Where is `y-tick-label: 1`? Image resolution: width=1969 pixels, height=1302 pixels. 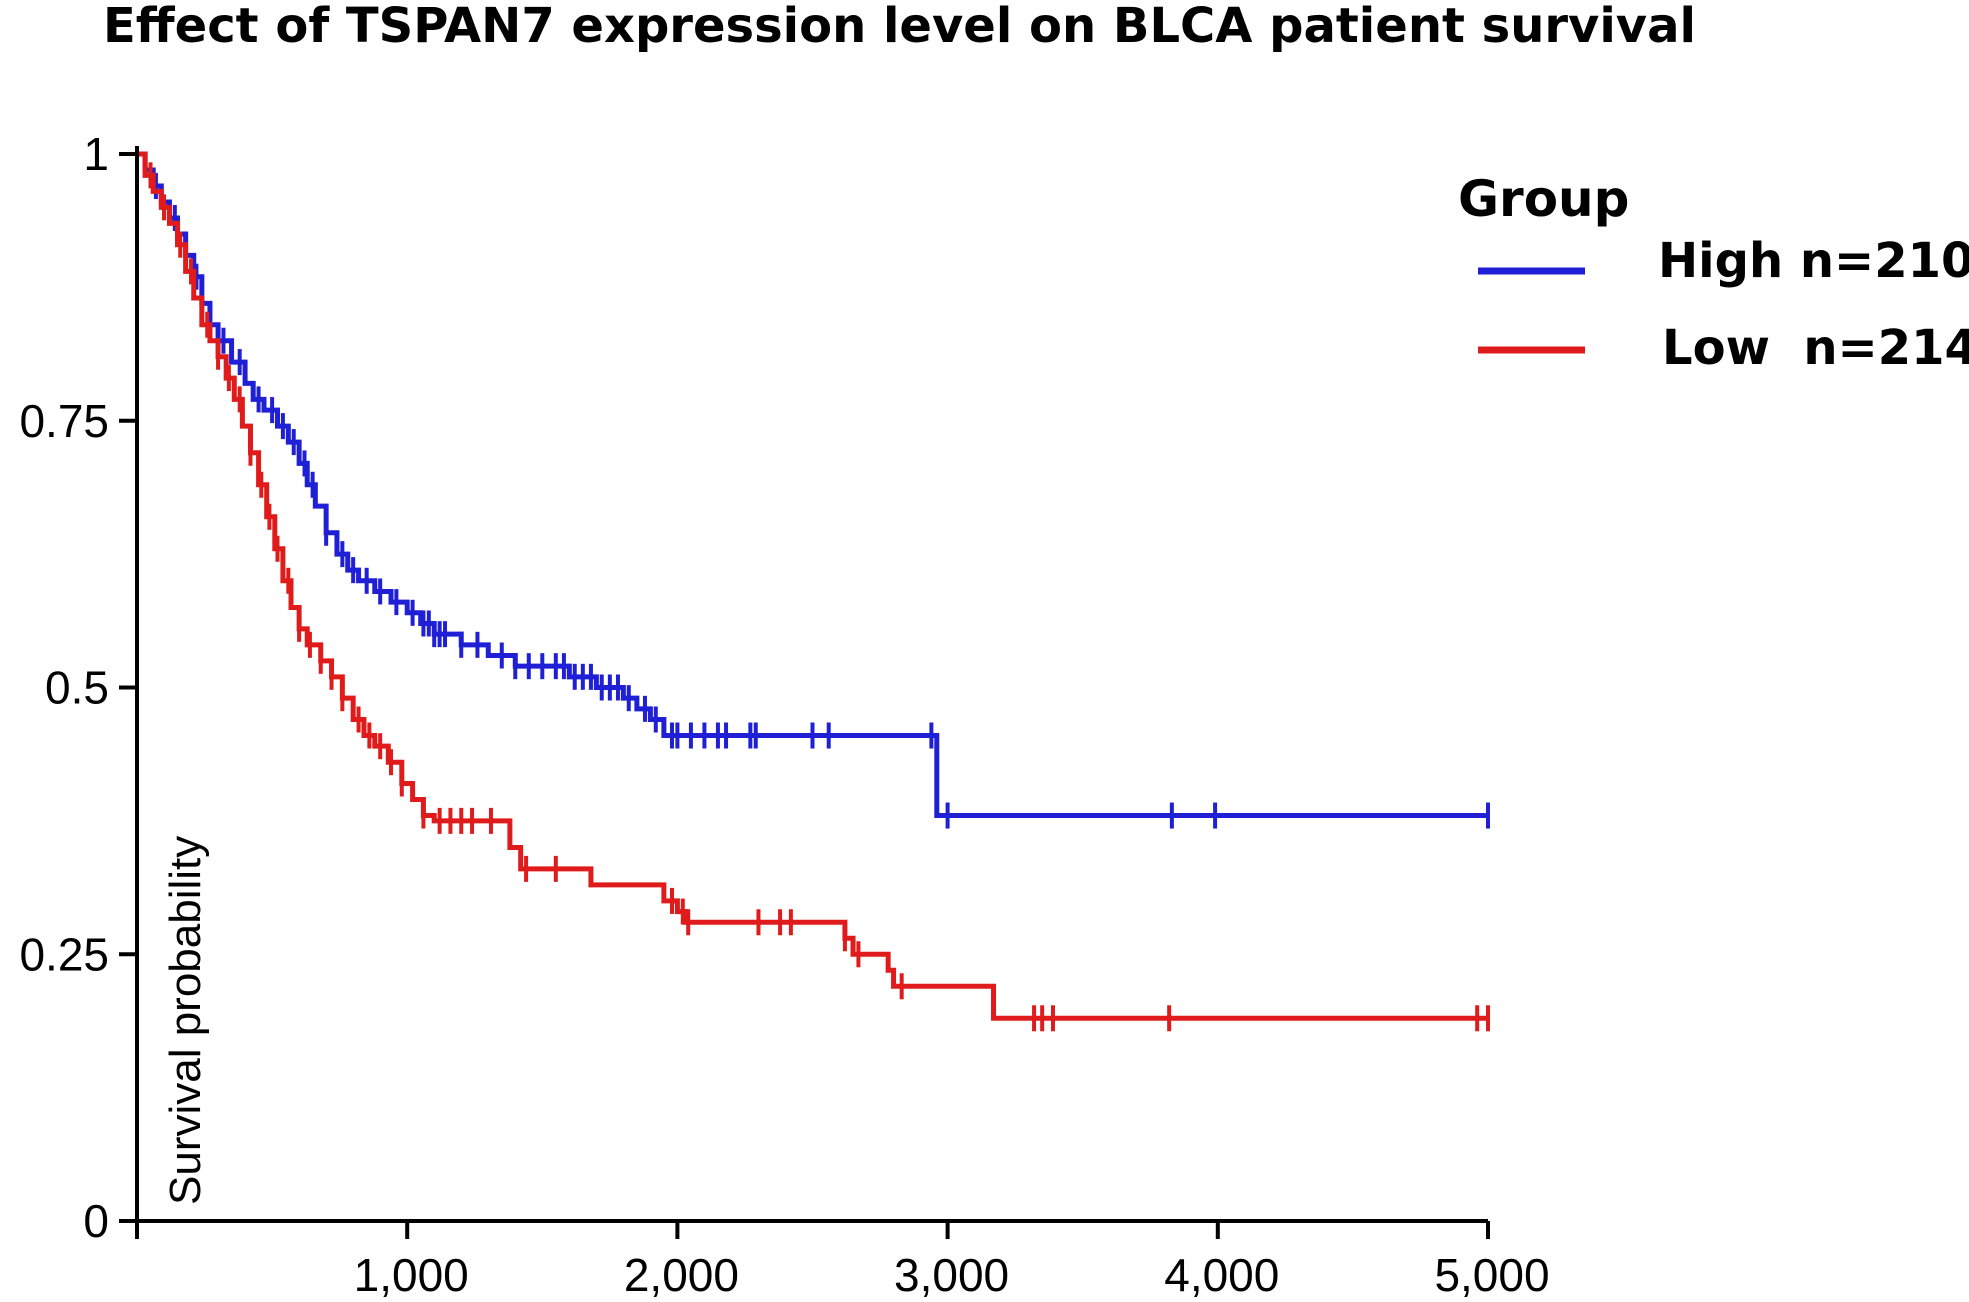 y-tick-label: 1 is located at coordinates (96, 154).